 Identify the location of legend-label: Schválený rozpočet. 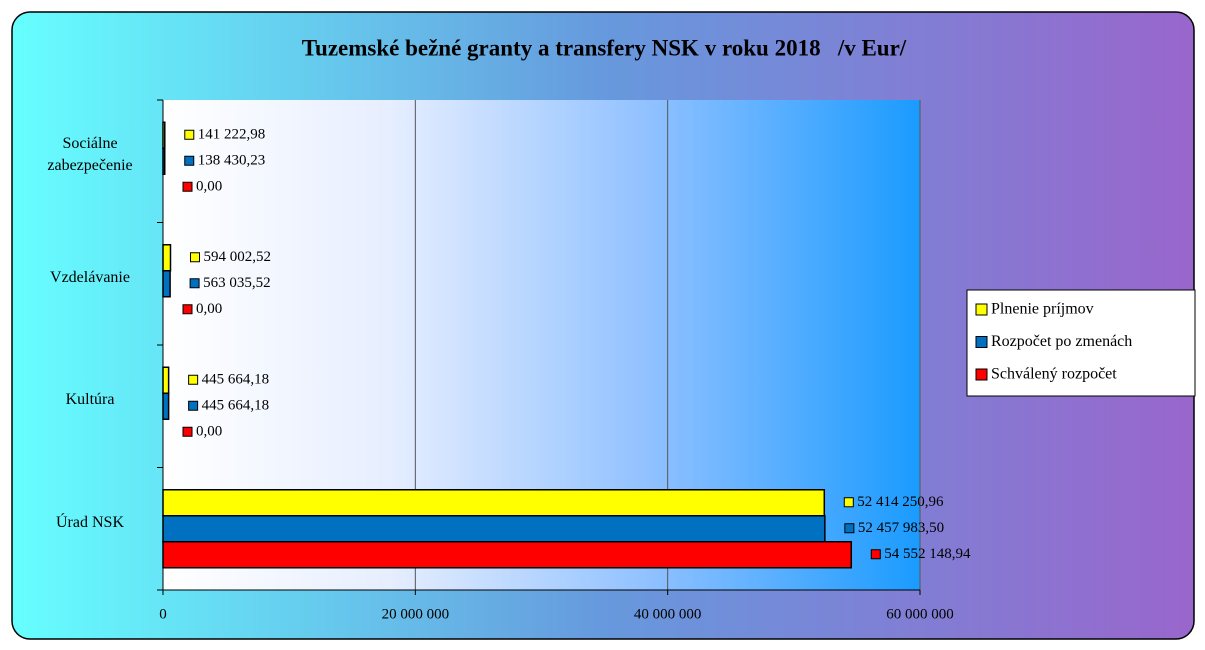
(1054, 374).